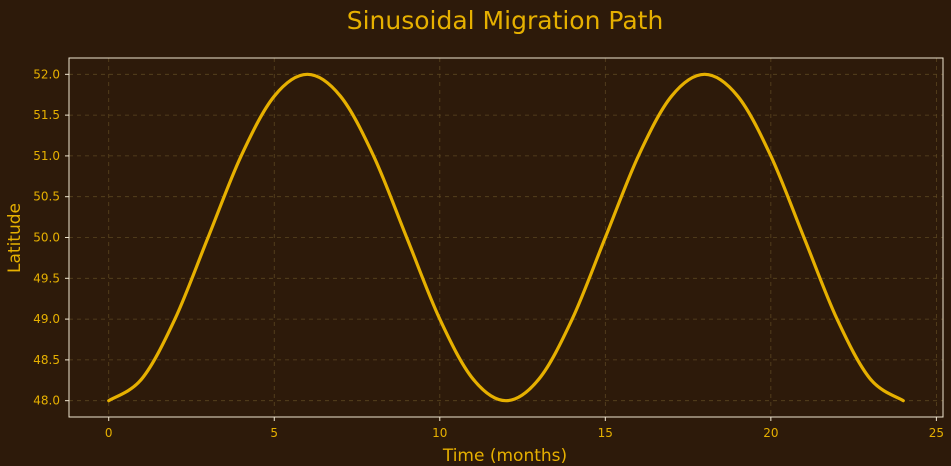 This screenshot has height=466, width=951. What do you see at coordinates (46, 156) in the screenshot?
I see `y-tick-label: 51.0` at bounding box center [46, 156].